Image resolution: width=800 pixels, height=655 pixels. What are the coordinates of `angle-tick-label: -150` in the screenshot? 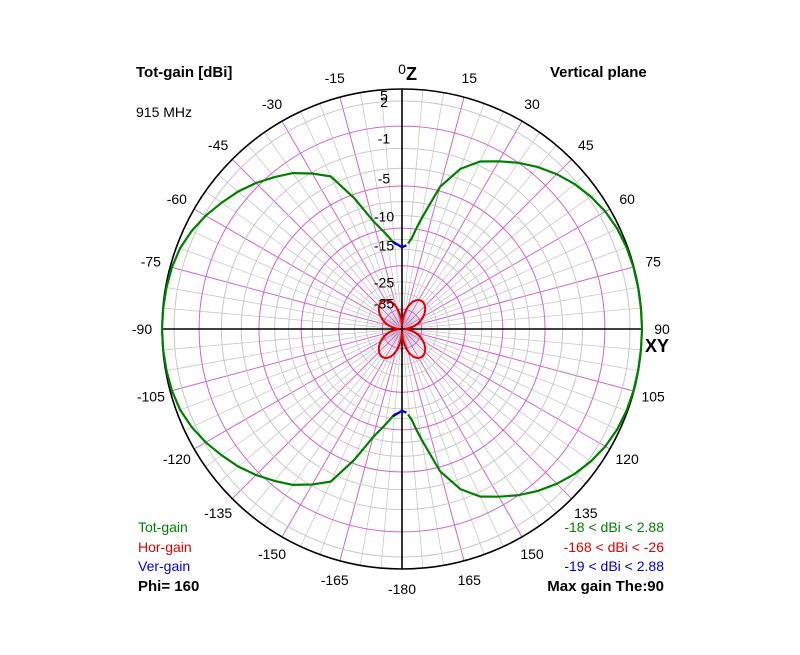 It's located at (272, 554).